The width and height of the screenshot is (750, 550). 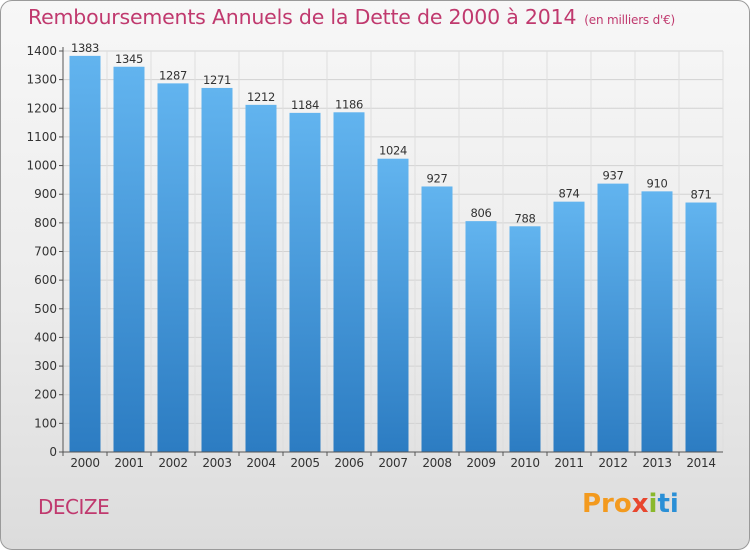 I want to click on x-tick-label: 2004, so click(x=260, y=463).